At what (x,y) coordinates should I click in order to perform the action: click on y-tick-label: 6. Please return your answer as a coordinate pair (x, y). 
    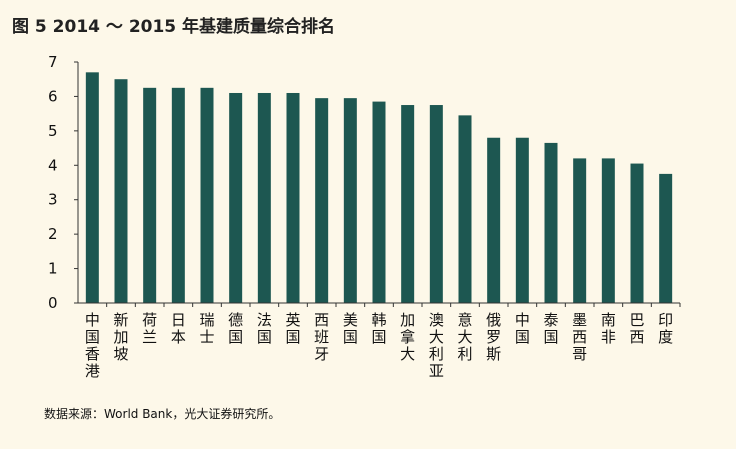
    Looking at the image, I should click on (53, 96).